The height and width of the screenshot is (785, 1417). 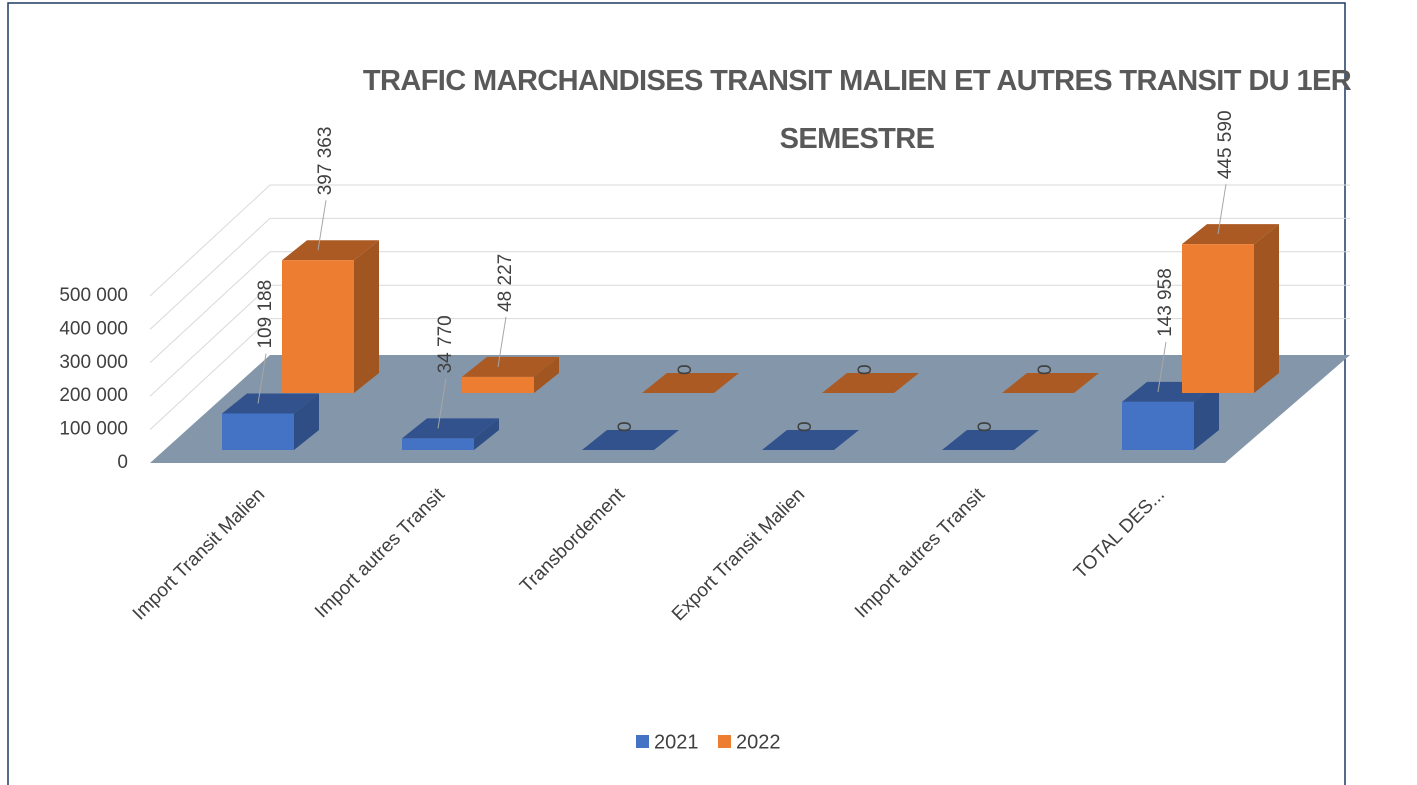 I want to click on y-tick-label: 0, so click(x=122, y=462).